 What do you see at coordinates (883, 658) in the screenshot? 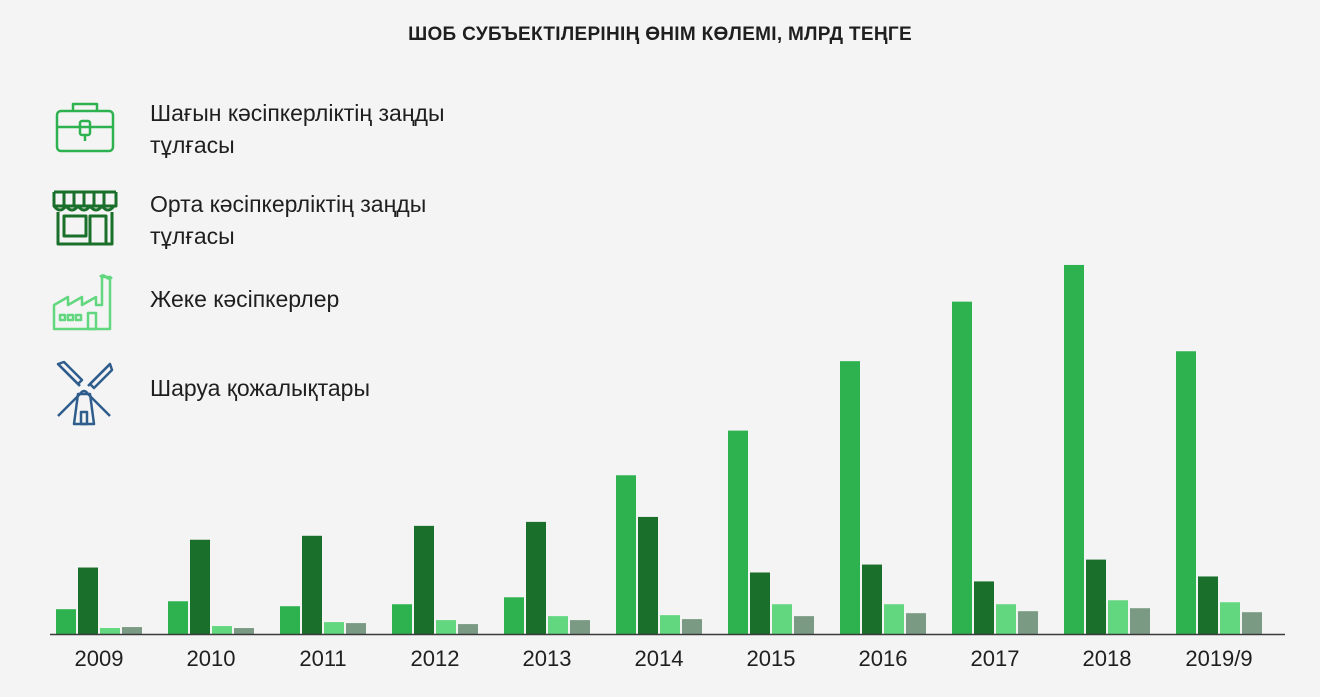
I see `x-tick-label: 2016` at bounding box center [883, 658].